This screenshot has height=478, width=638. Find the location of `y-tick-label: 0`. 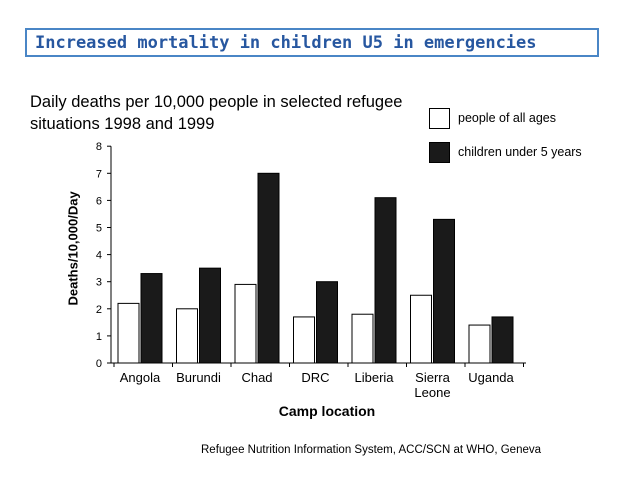

y-tick-label: 0 is located at coordinates (99, 364).